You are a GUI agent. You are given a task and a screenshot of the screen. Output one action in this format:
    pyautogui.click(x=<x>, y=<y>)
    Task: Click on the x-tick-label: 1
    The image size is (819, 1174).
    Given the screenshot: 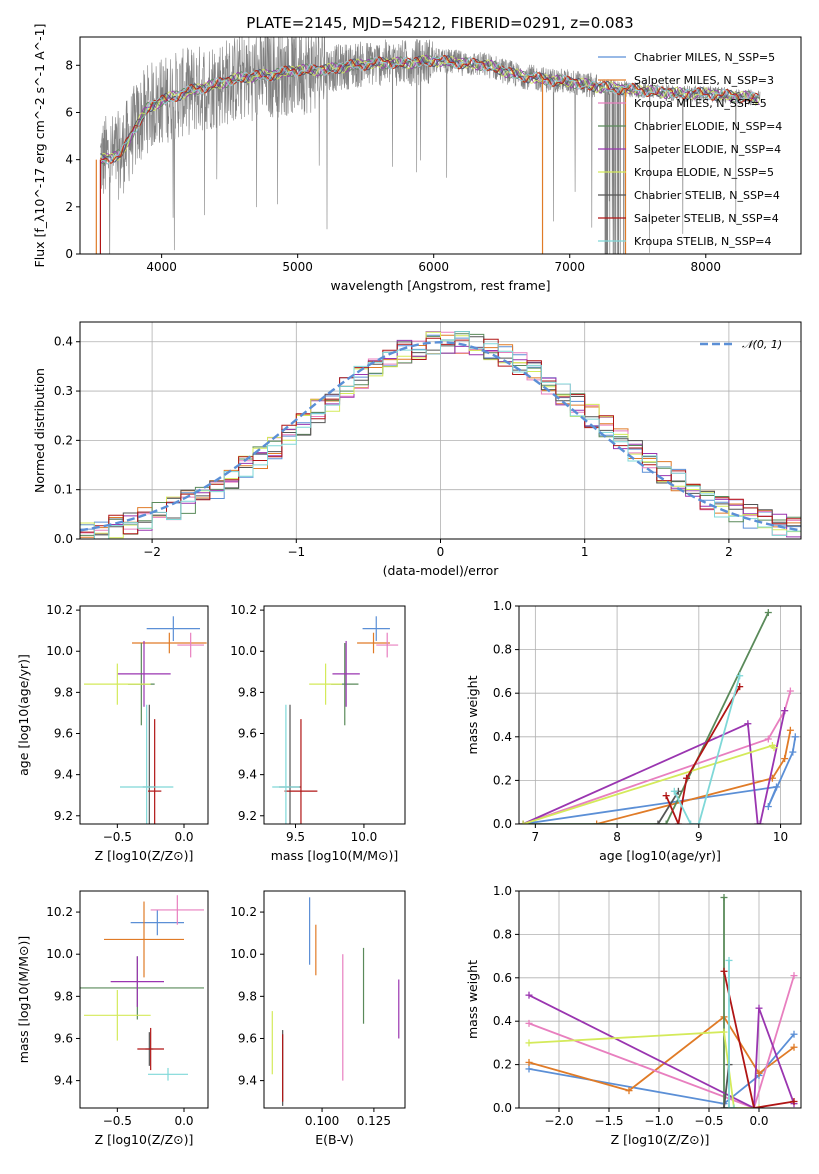 What is the action you would take?
    pyautogui.click(x=585, y=552)
    